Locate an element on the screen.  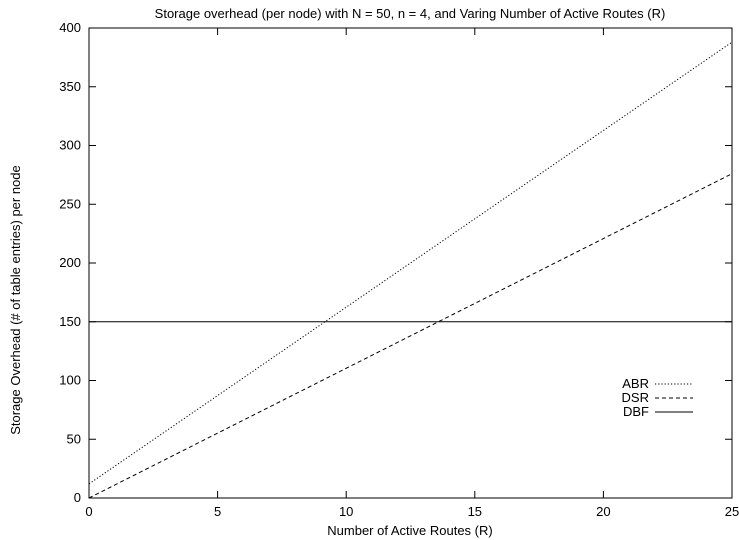
y-tick-label: 200 is located at coordinates (70, 262).